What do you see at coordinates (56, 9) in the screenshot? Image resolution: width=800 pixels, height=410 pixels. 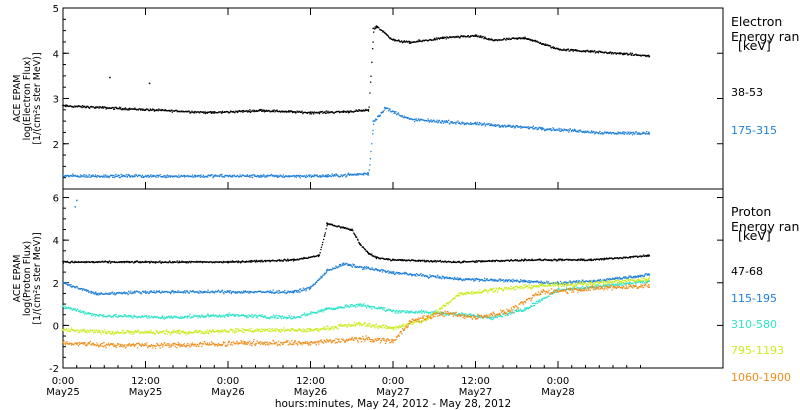 I see `electron-y-tick-label: 5` at bounding box center [56, 9].